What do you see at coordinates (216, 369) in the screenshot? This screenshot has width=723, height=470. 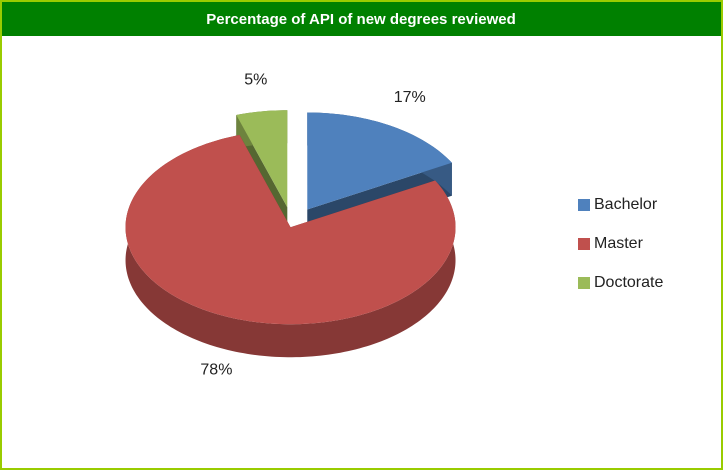 I see `data-label: 78%` at bounding box center [216, 369].